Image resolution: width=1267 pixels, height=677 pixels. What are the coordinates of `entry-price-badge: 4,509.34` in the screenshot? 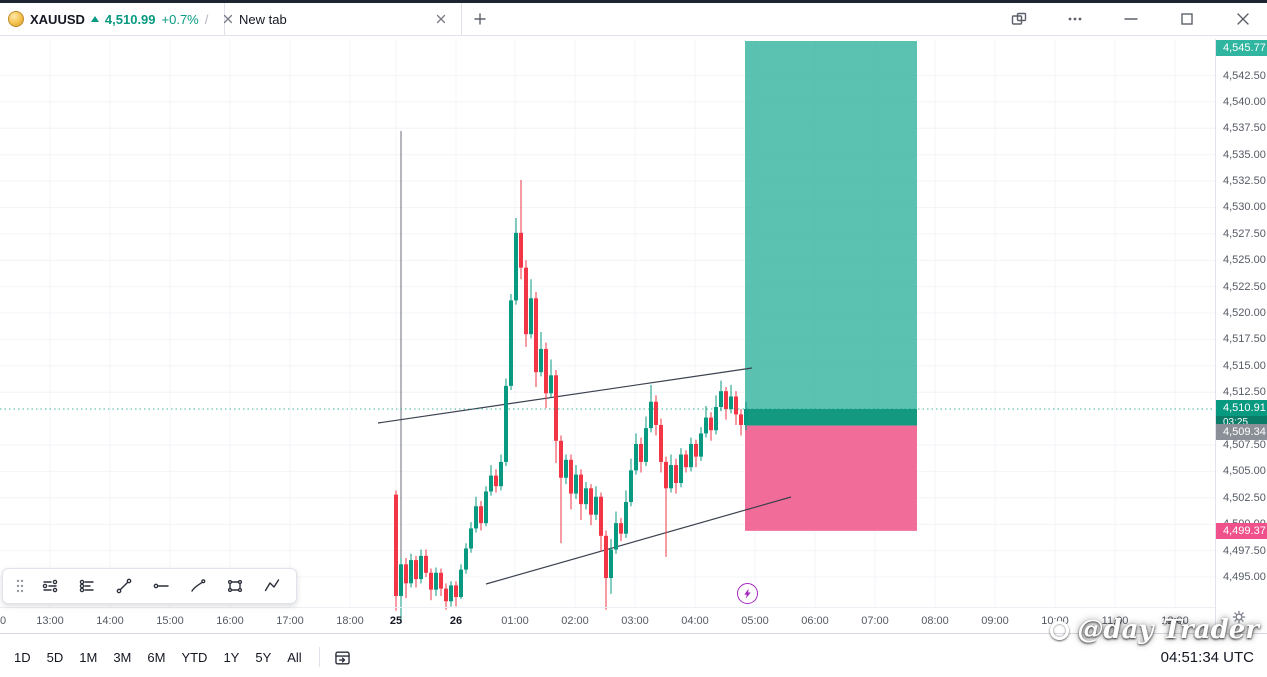 It's located at (1241, 431).